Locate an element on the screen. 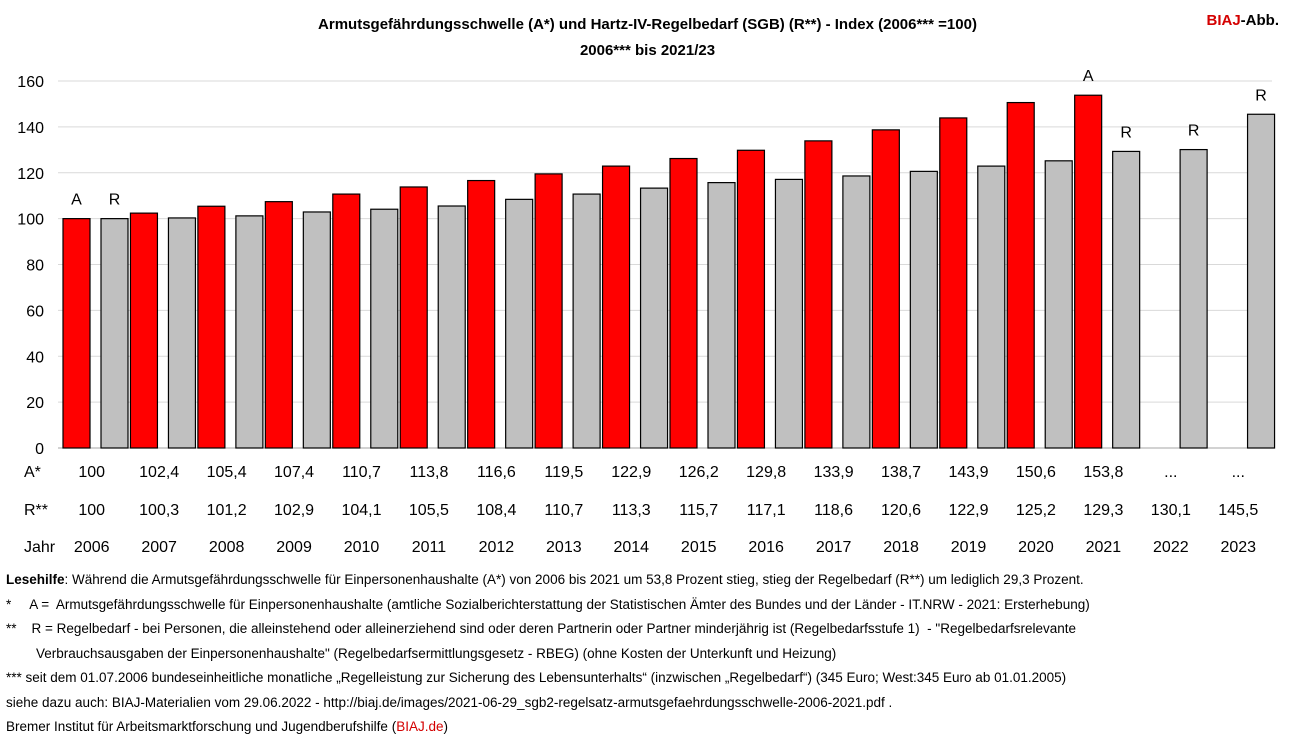  bar-a-2010 is located at coordinates (346, 321).